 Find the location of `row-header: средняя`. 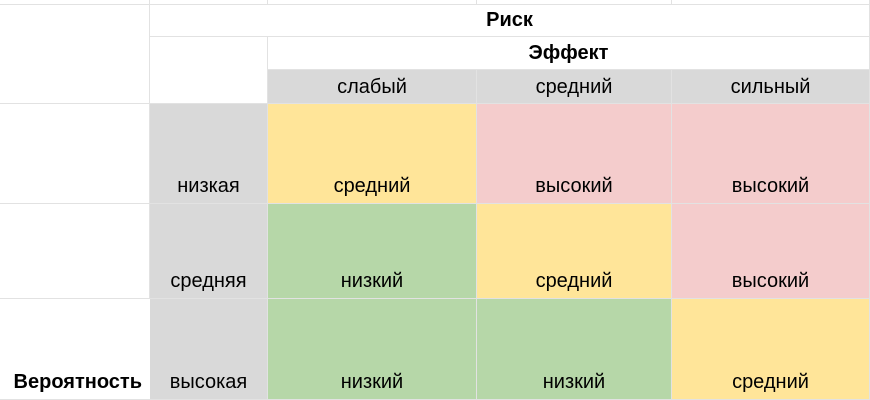

row-header: средняя is located at coordinates (209, 251).